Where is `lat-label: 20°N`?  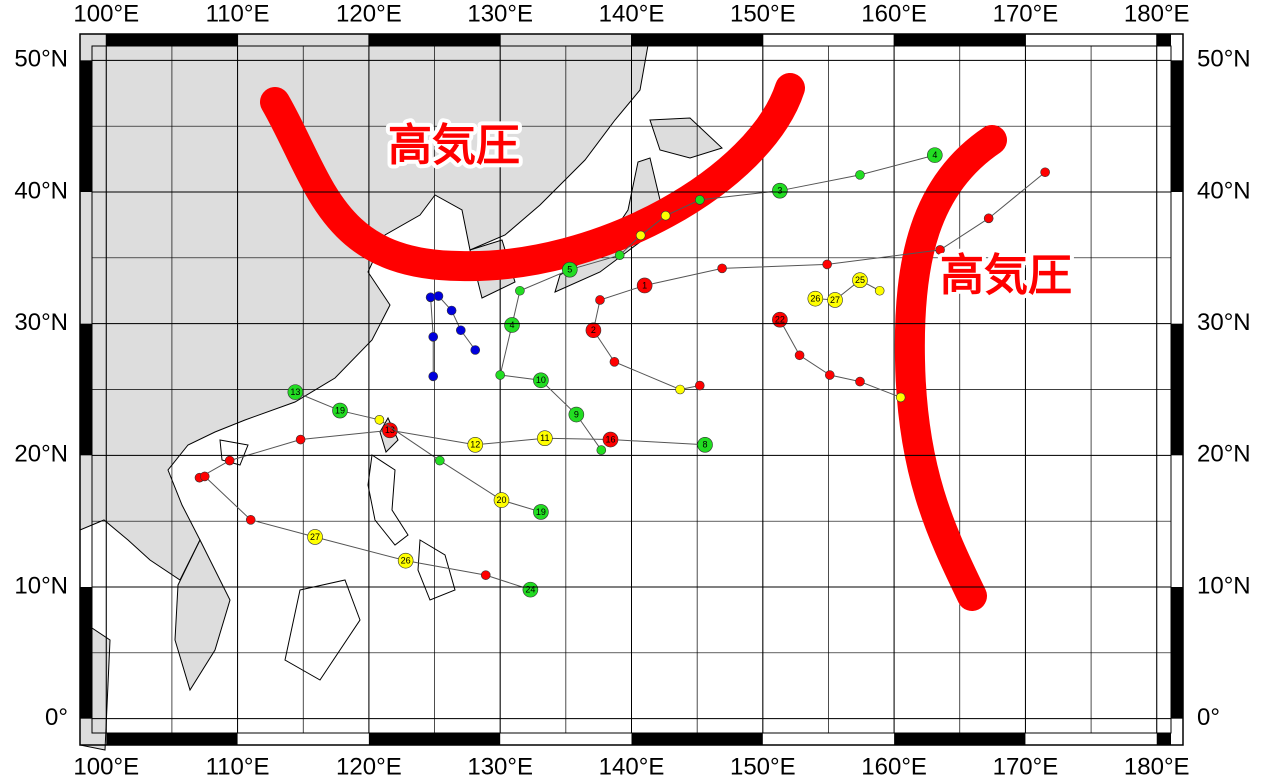
lat-label: 20°N is located at coordinates (1224, 454).